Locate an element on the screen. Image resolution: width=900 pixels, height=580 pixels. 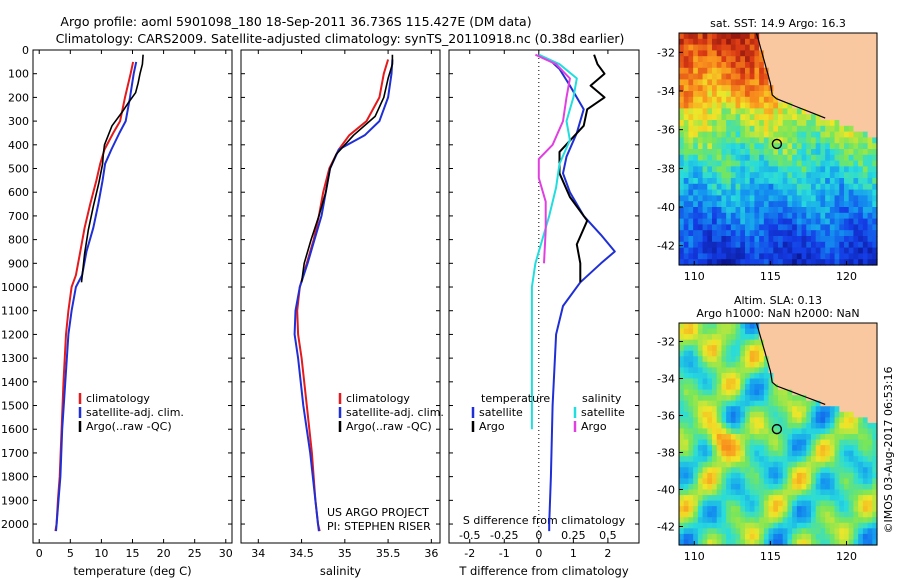
depth-tick-label: 1700 is located at coordinates (15, 453).